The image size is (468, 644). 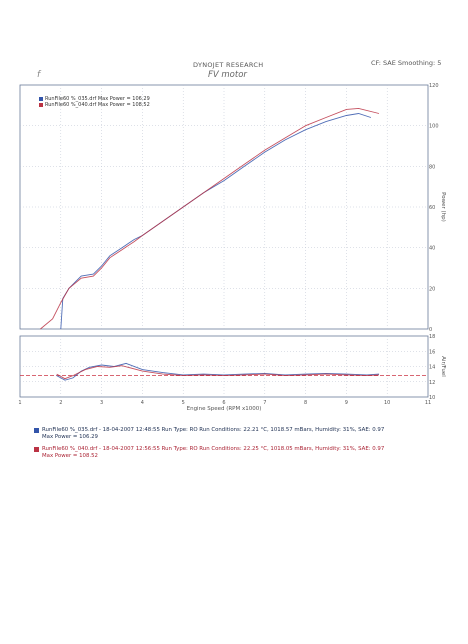 What do you see at coordinates (432, 398) in the screenshot?
I see `y-tick-label: 10` at bounding box center [432, 398].